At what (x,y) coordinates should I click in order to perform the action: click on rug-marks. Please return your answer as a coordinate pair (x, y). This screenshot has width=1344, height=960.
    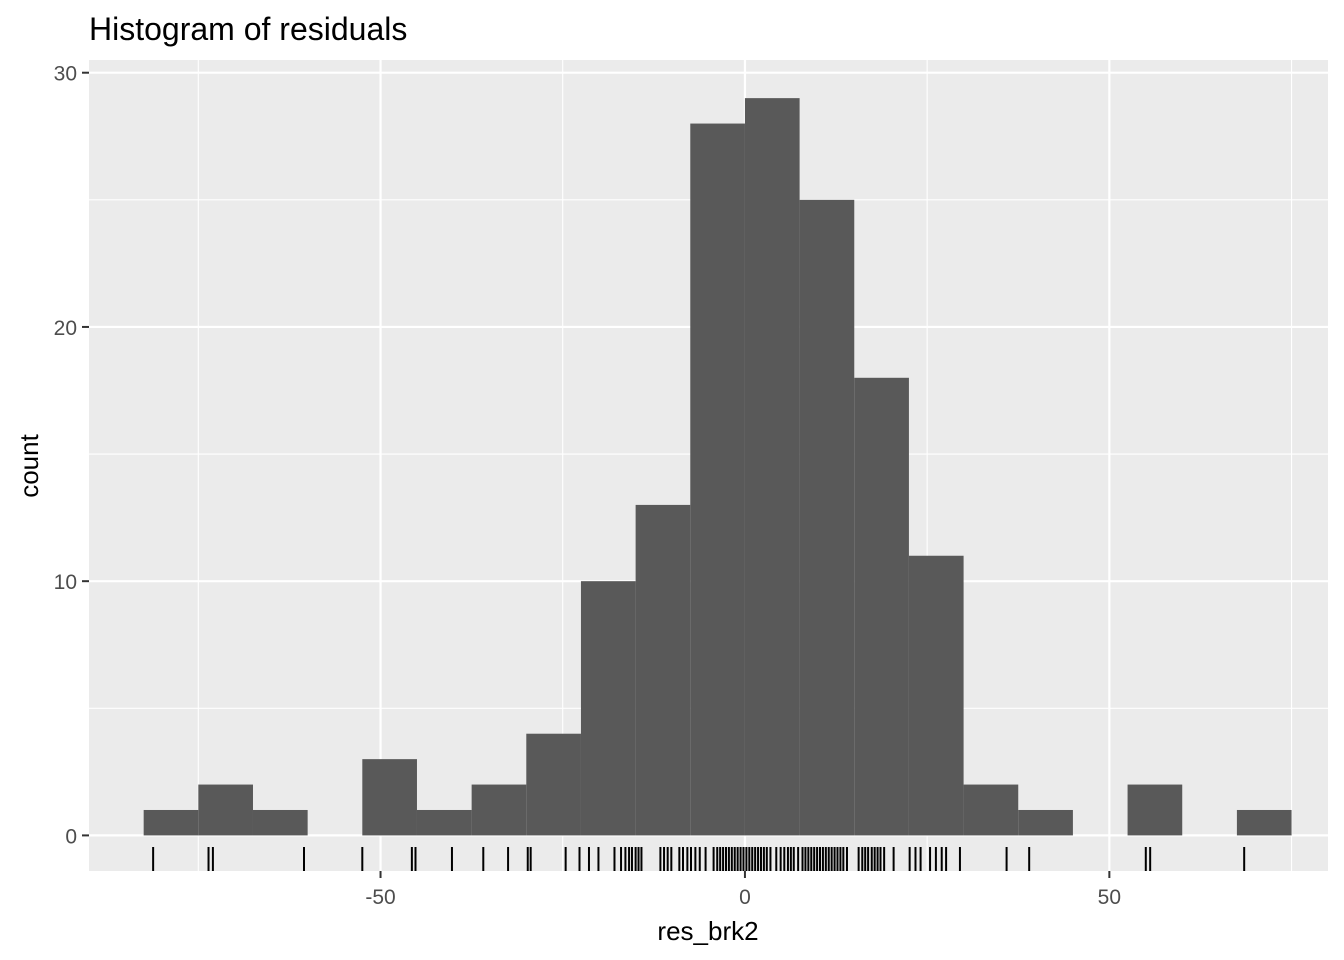
    Looking at the image, I should click on (699, 859).